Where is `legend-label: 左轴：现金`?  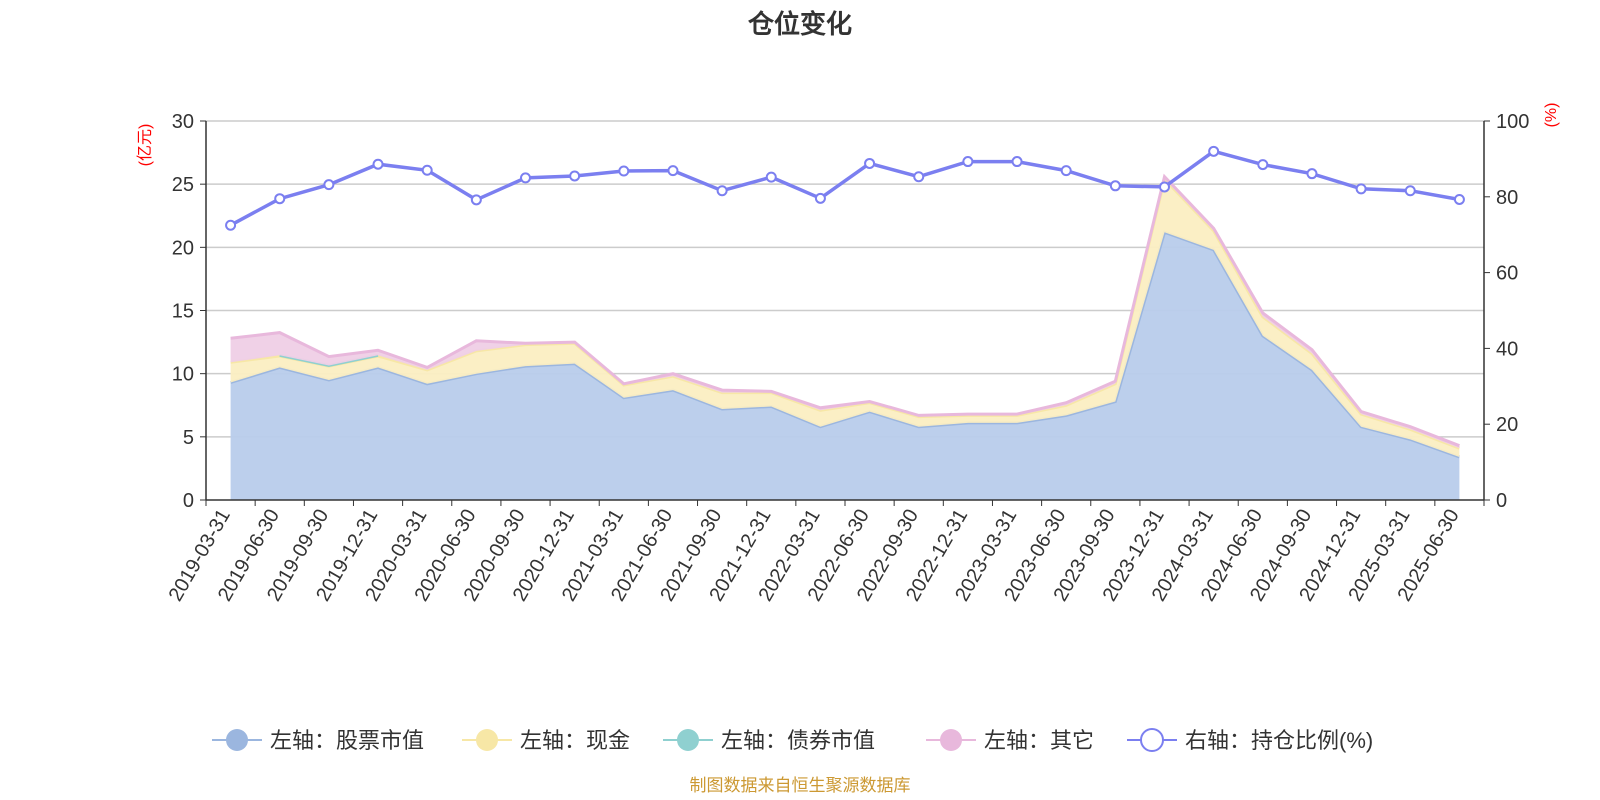
legend-label: 左轴：现金 is located at coordinates (575, 740).